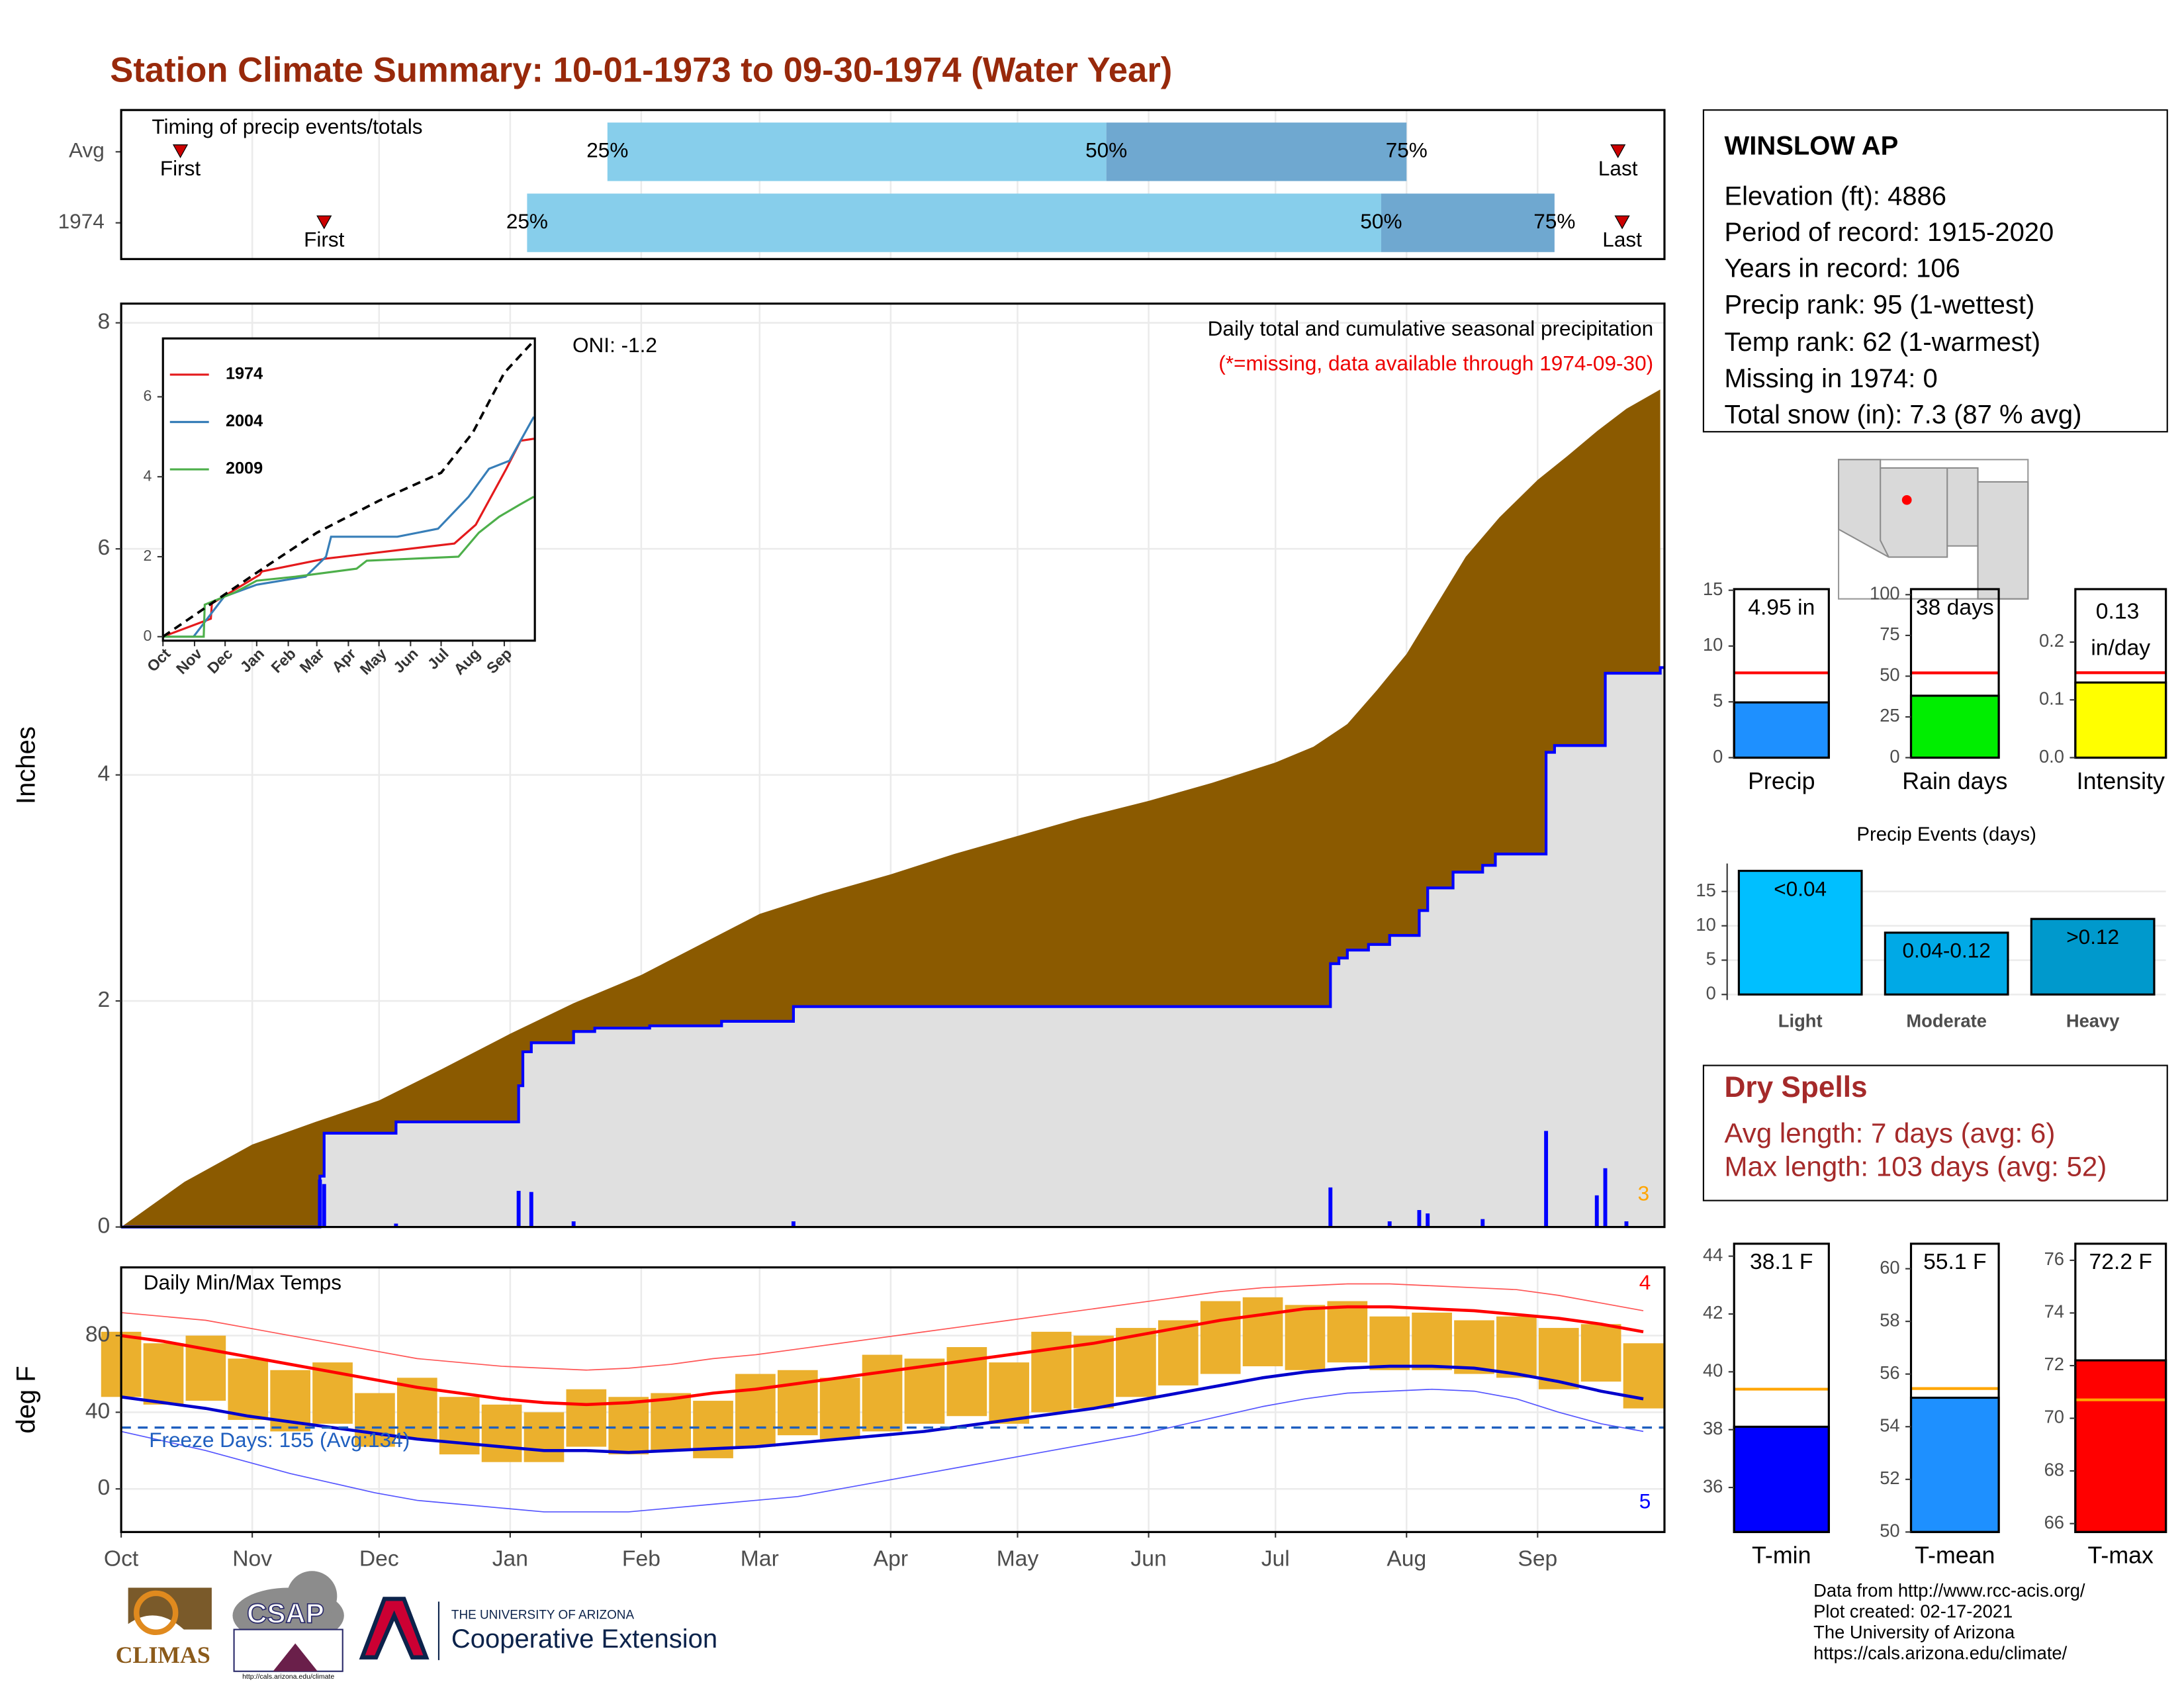 The height and width of the screenshot is (1688, 2184). Describe the element at coordinates (1781, 1262) in the screenshot. I see `value-label: 38.1 F` at that location.